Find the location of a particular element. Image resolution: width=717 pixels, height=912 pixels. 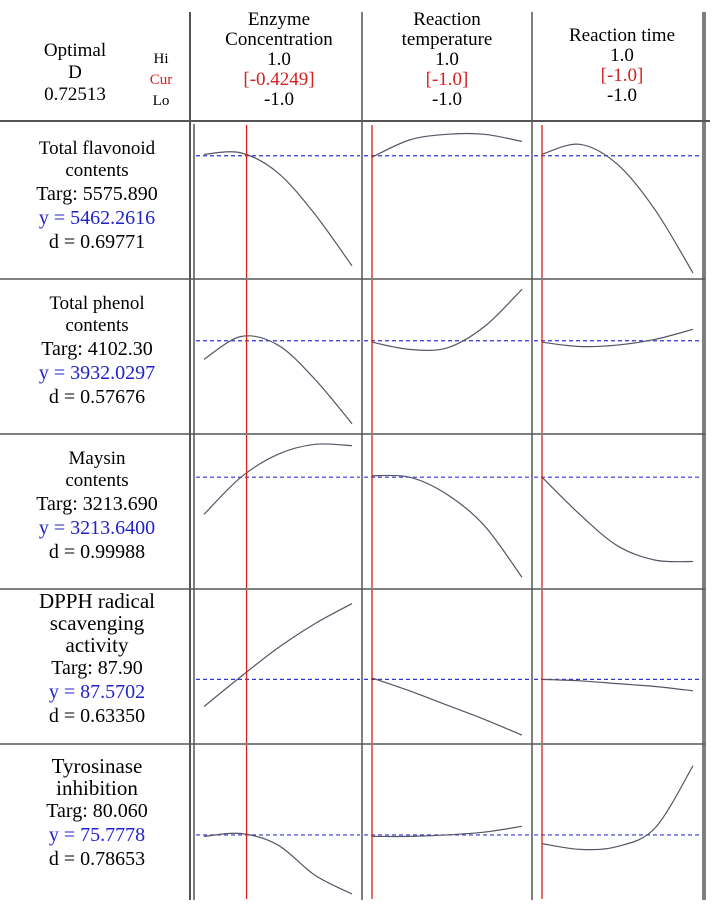

hi-cur-lo-legend: Hi Cur Lo is located at coordinates (161, 80).